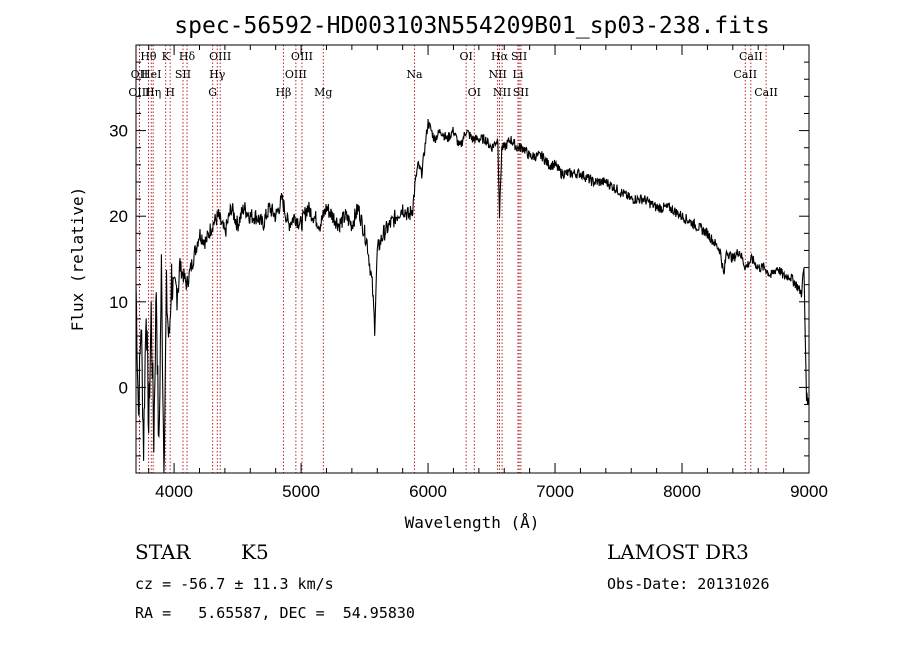  Describe the element at coordinates (472, 522) in the screenshot. I see `x-axis-label: Wavelength (Å)` at that location.